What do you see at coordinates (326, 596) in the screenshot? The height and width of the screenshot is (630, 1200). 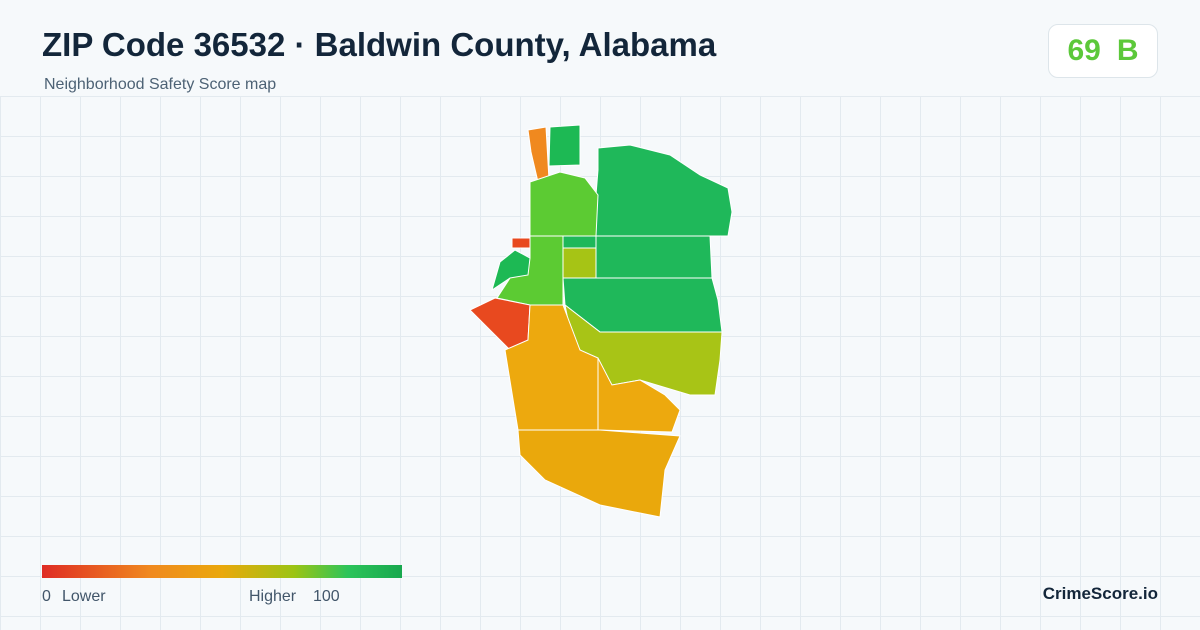 I see `legend-max: 100` at bounding box center [326, 596].